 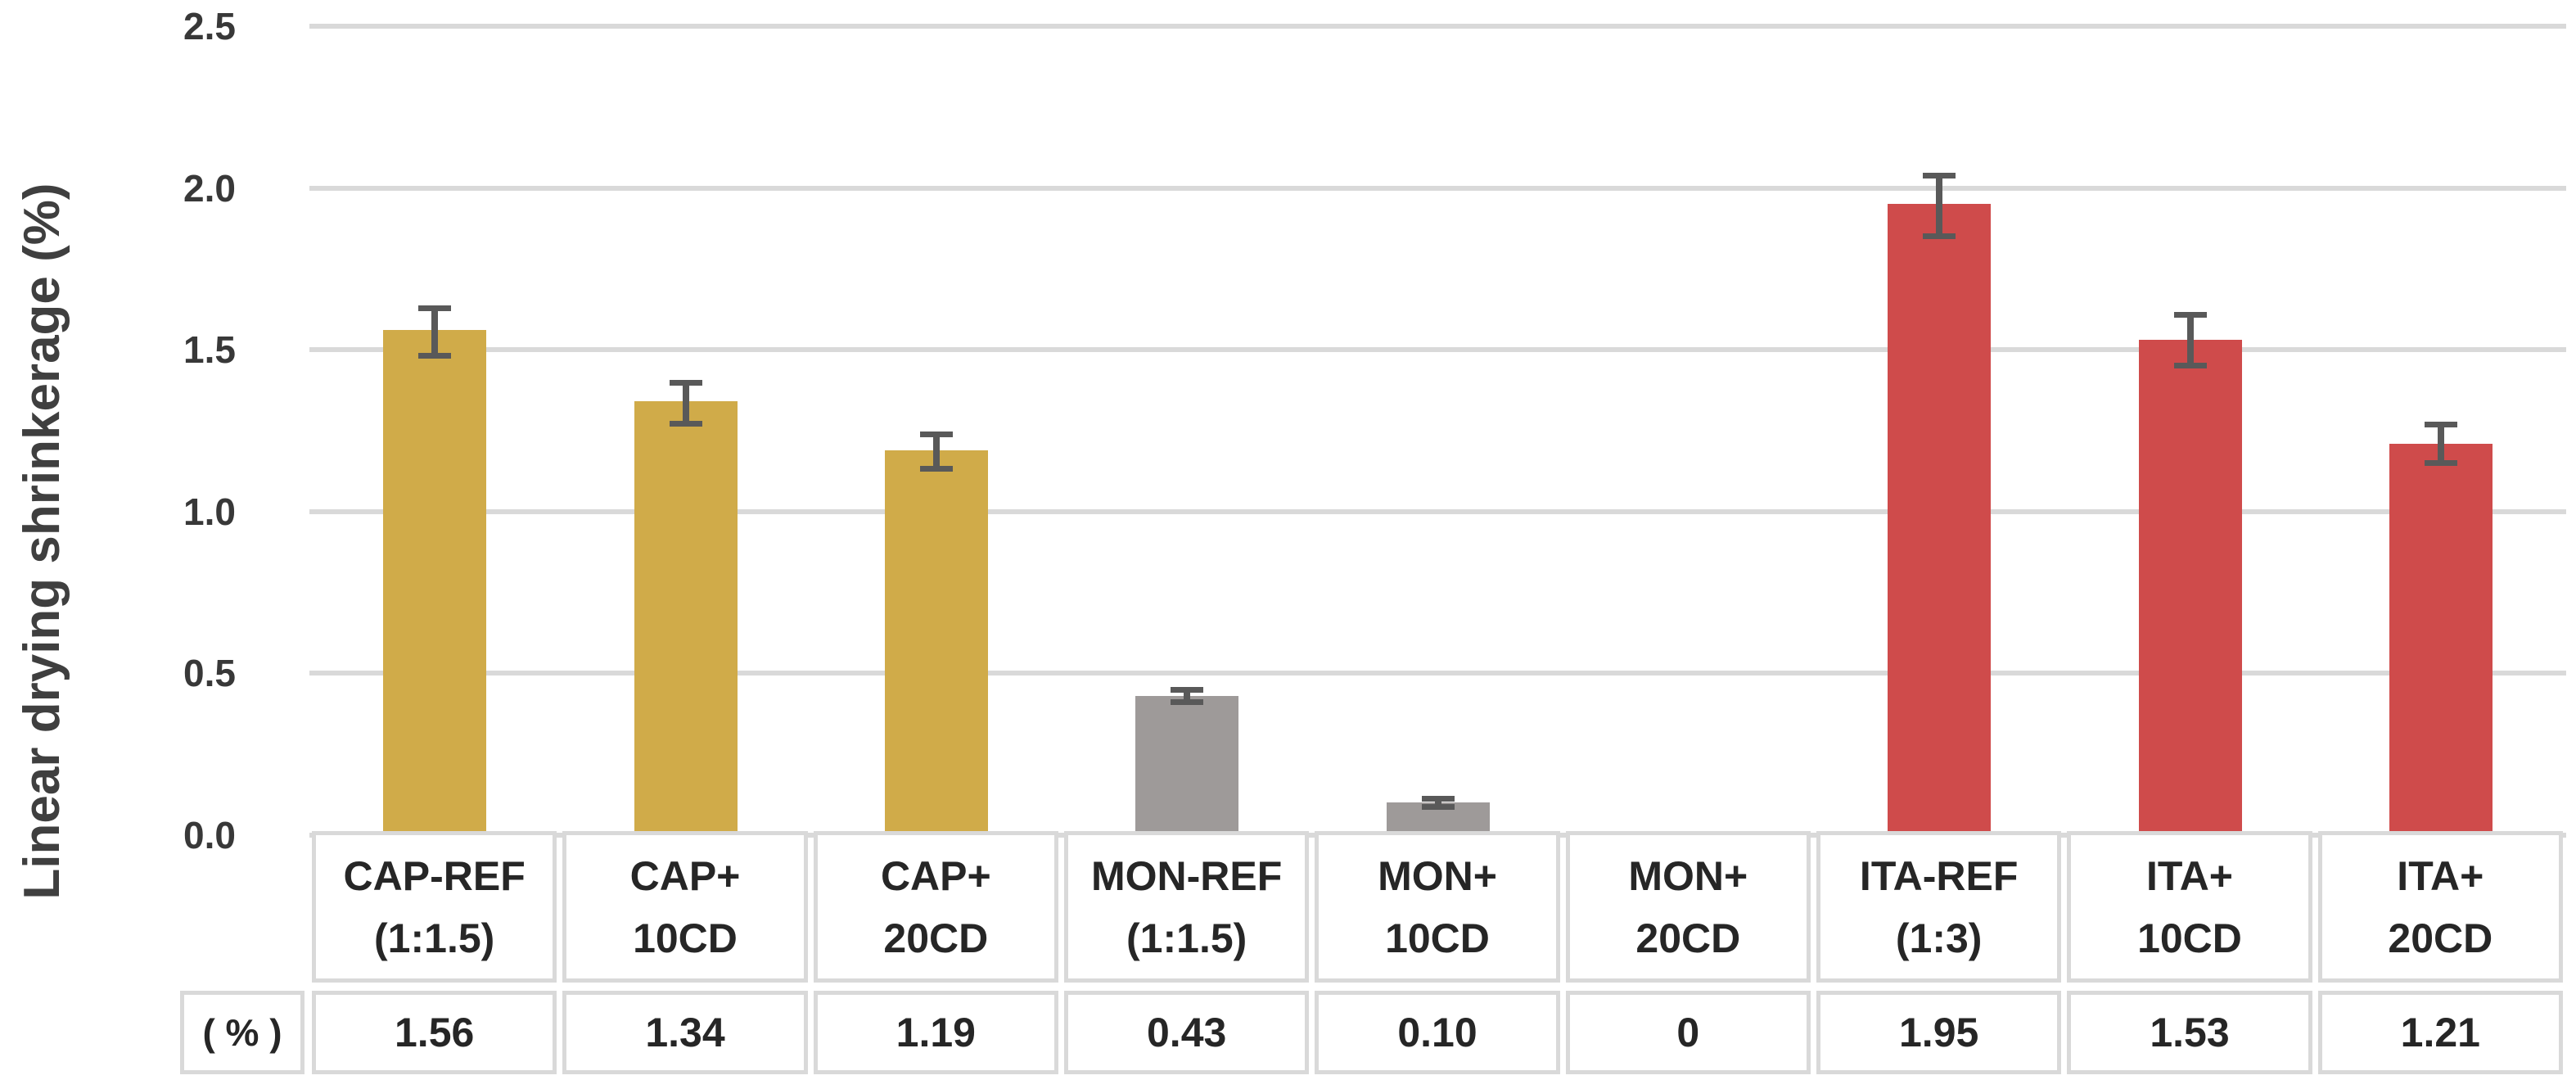 I want to click on bar-ita-10cd, so click(x=2190, y=588).